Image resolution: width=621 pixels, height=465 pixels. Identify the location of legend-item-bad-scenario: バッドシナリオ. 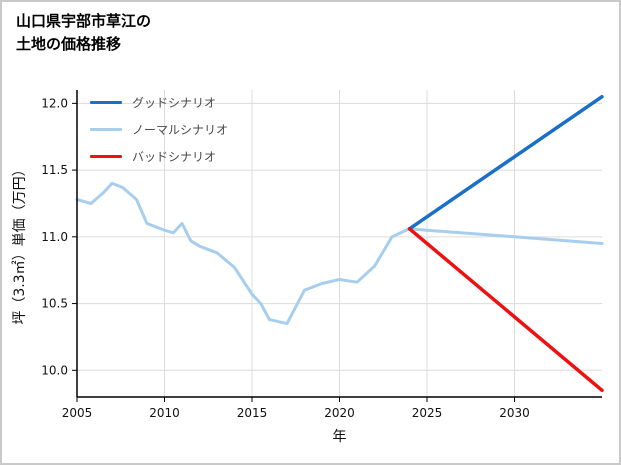
(159, 156).